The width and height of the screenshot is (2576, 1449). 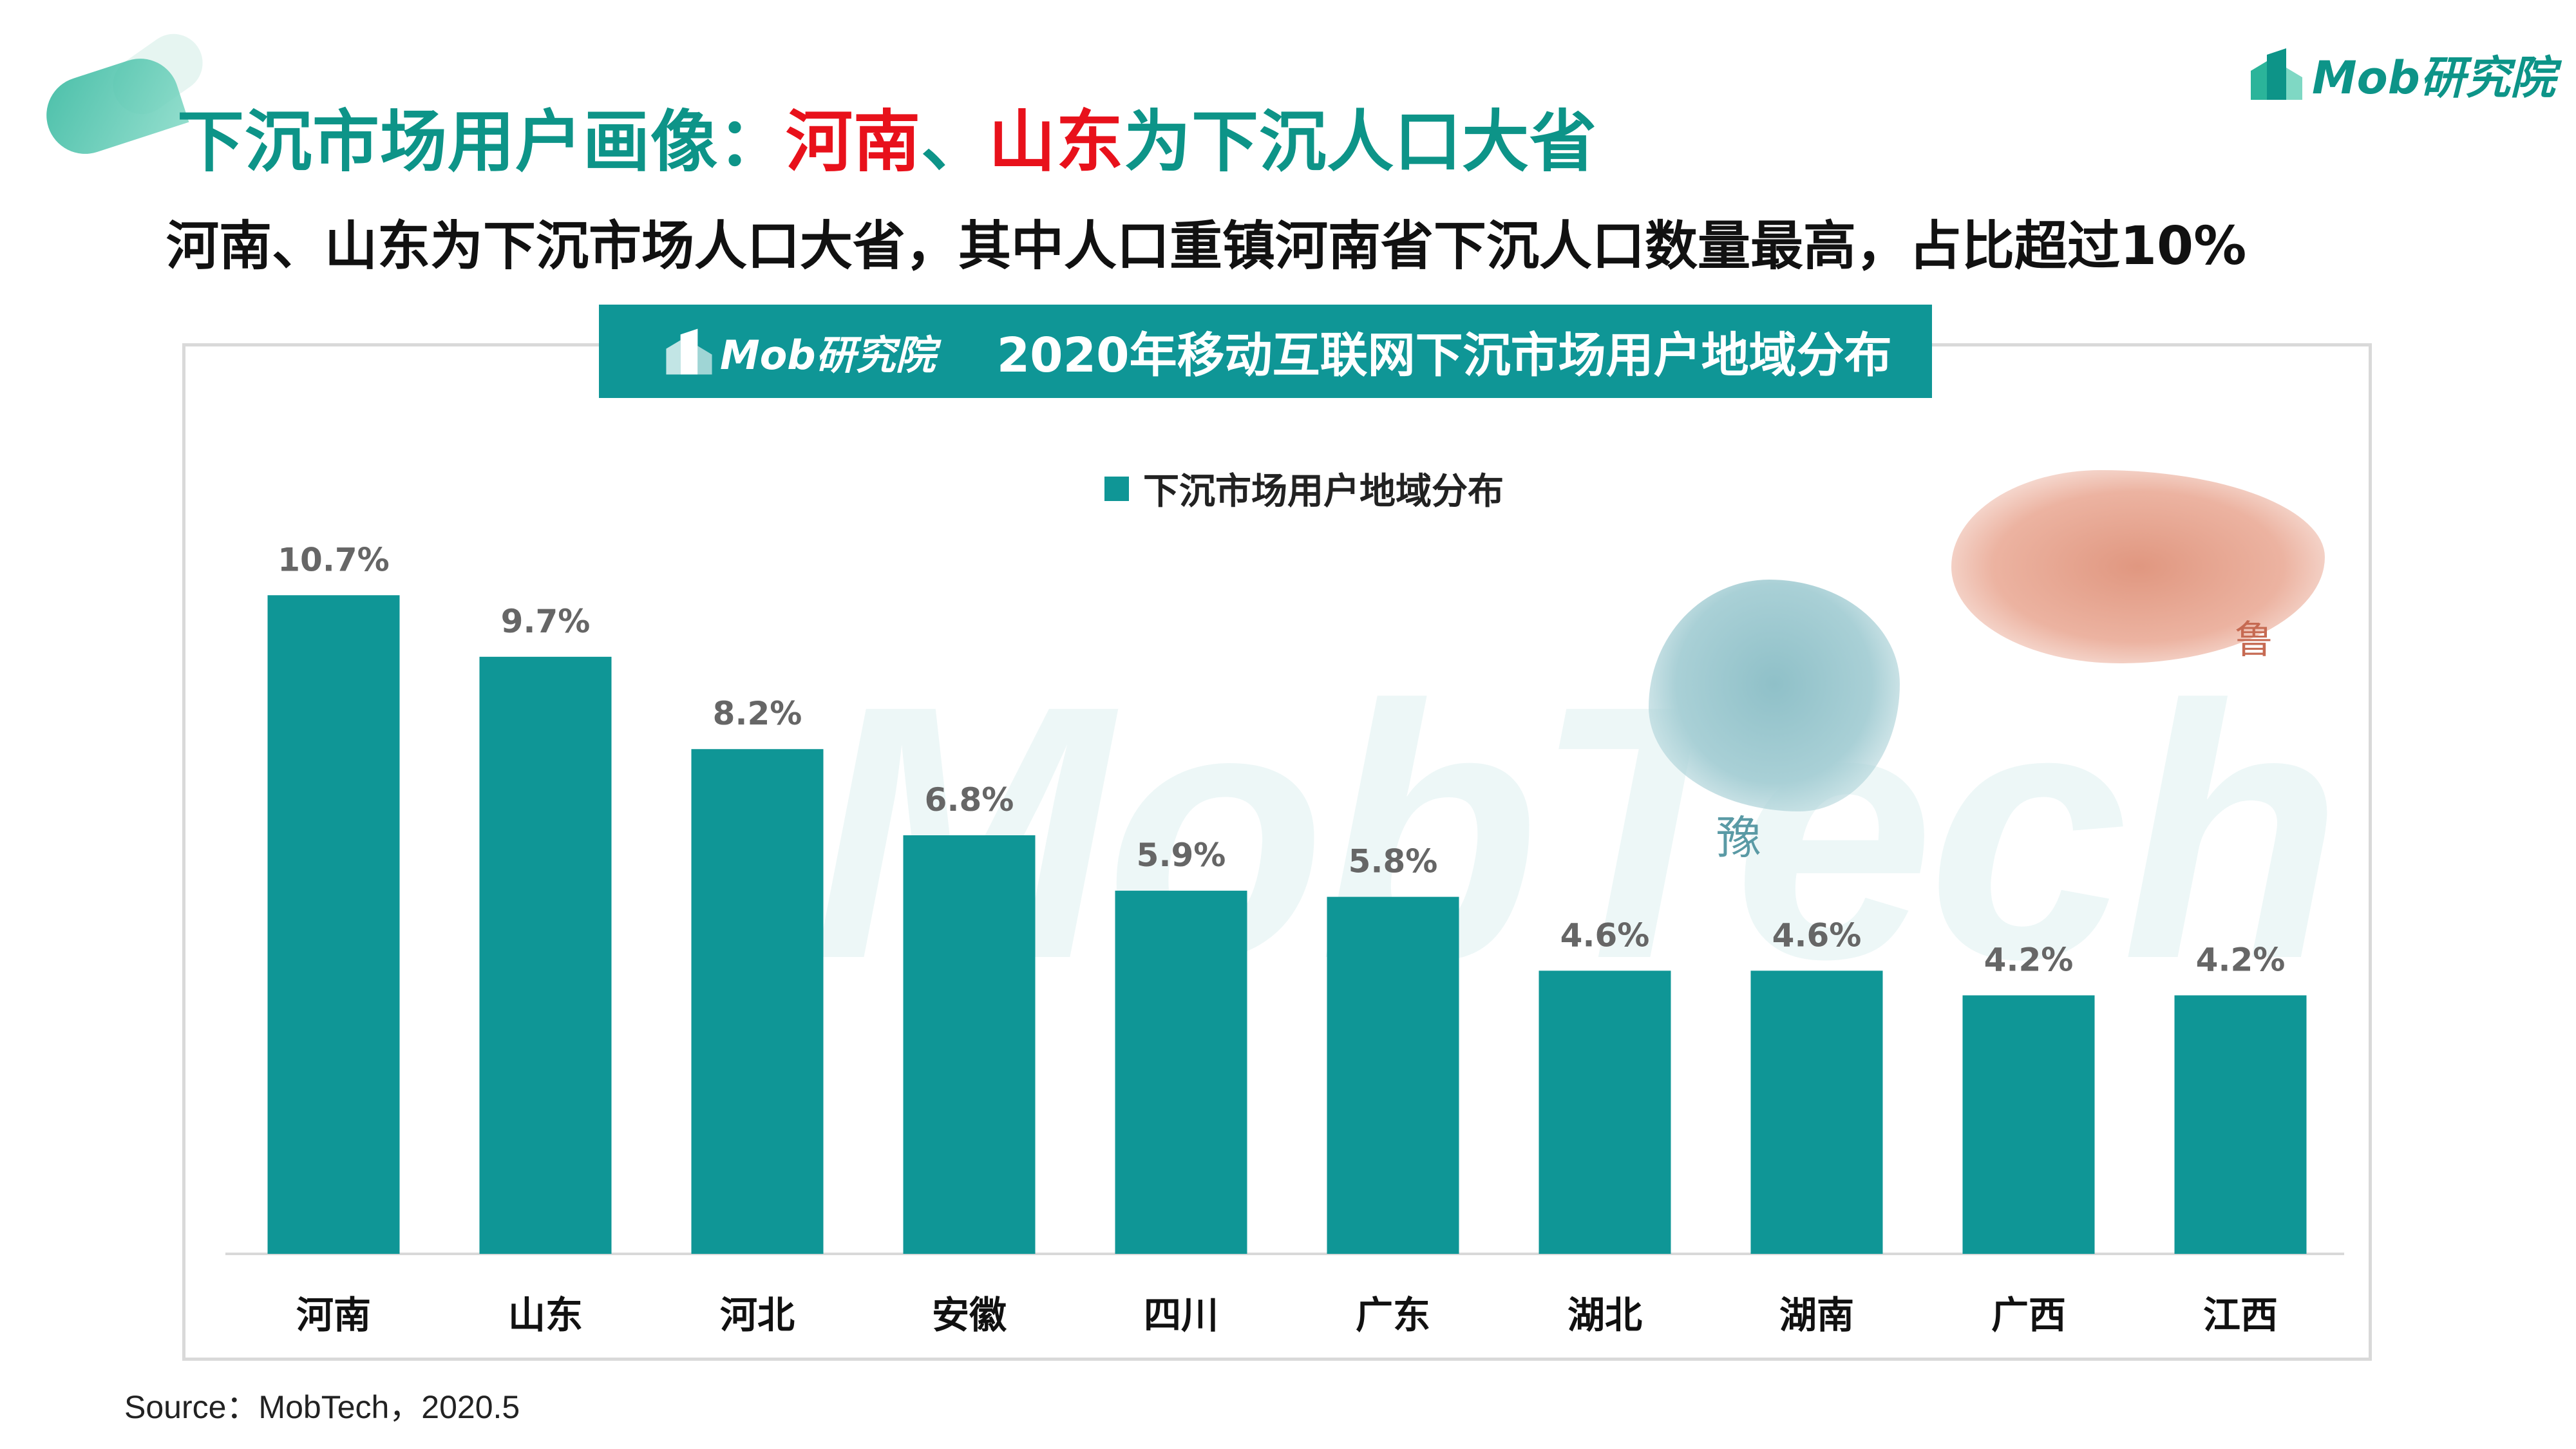 What do you see at coordinates (970, 1315) in the screenshot?
I see `x-tick-label-4: 安徽` at bounding box center [970, 1315].